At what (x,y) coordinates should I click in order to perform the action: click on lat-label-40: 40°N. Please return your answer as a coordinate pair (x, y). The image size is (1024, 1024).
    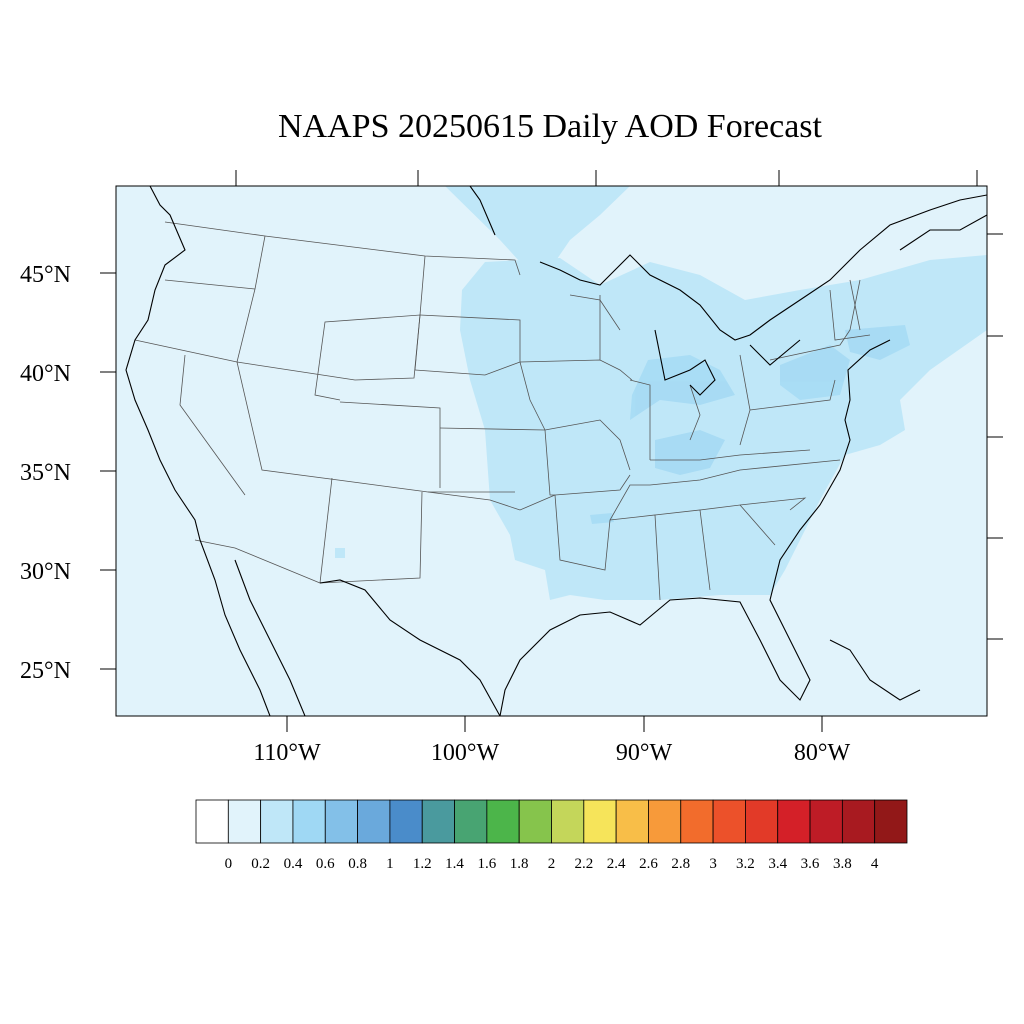
    Looking at the image, I should click on (45, 374).